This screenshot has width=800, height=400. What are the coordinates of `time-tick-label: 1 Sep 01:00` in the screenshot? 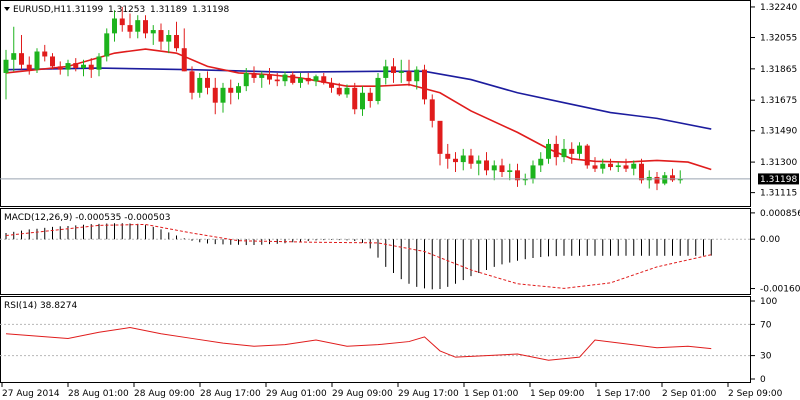 It's located at (491, 394).